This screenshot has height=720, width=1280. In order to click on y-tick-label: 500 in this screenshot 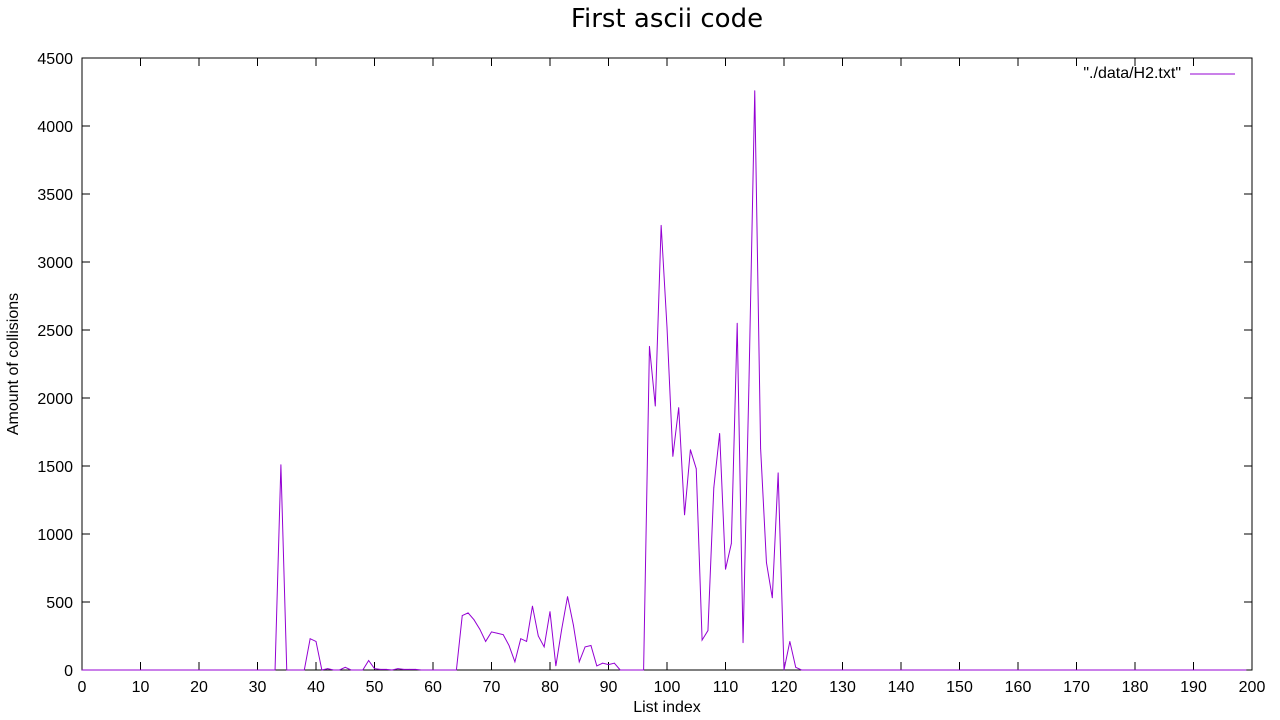, I will do `click(59, 603)`.